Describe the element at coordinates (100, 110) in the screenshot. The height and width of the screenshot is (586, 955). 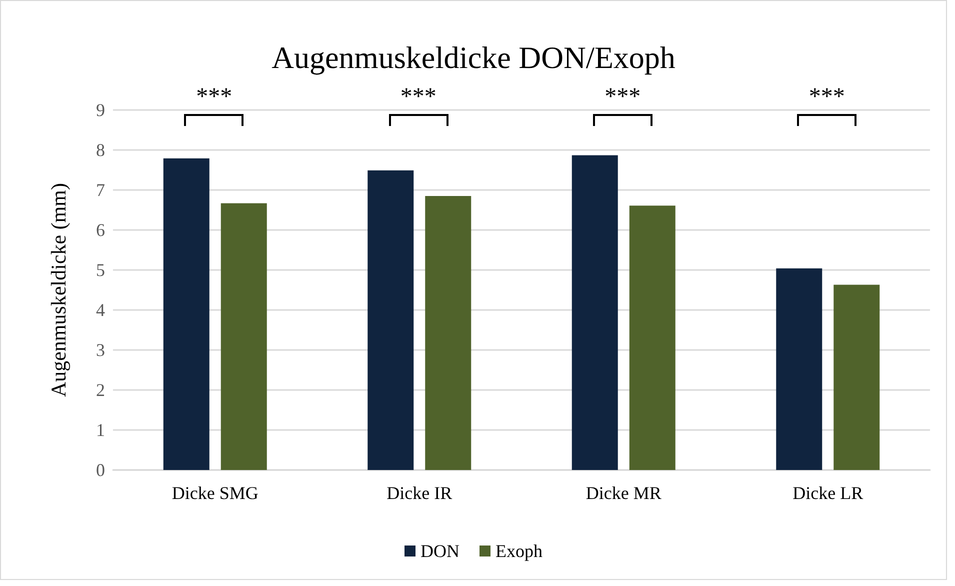
I see `y-tick-label: 9` at that location.